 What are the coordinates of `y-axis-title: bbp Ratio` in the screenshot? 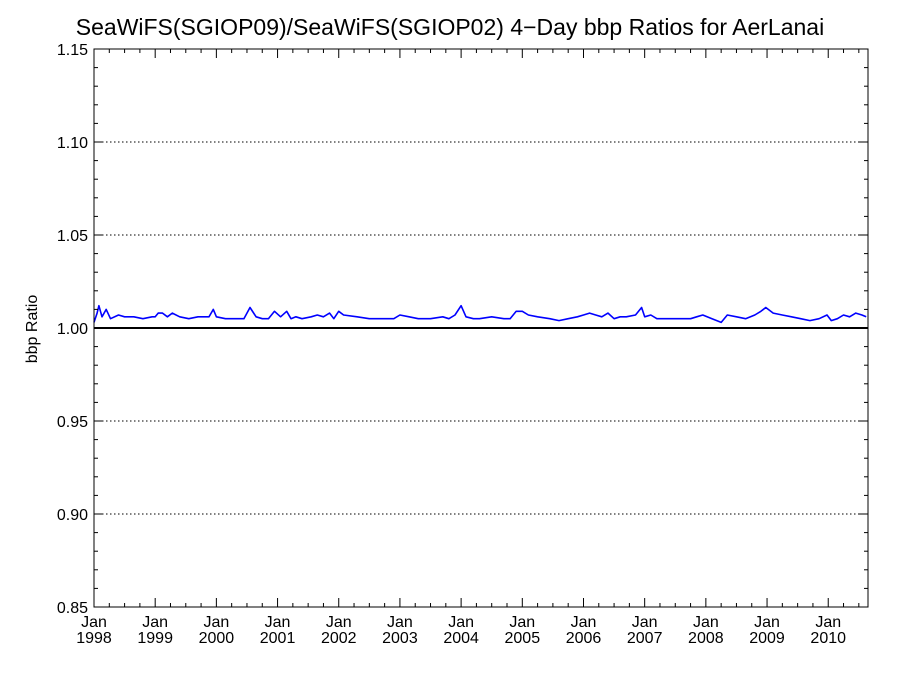 It's located at (32, 329).